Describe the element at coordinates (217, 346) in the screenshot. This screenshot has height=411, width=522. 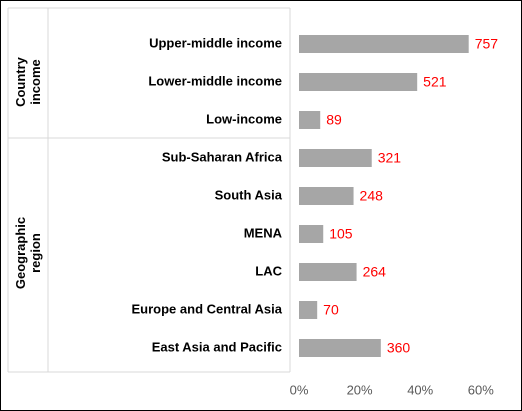
I see `category-label: East Asia and Pacific` at that location.